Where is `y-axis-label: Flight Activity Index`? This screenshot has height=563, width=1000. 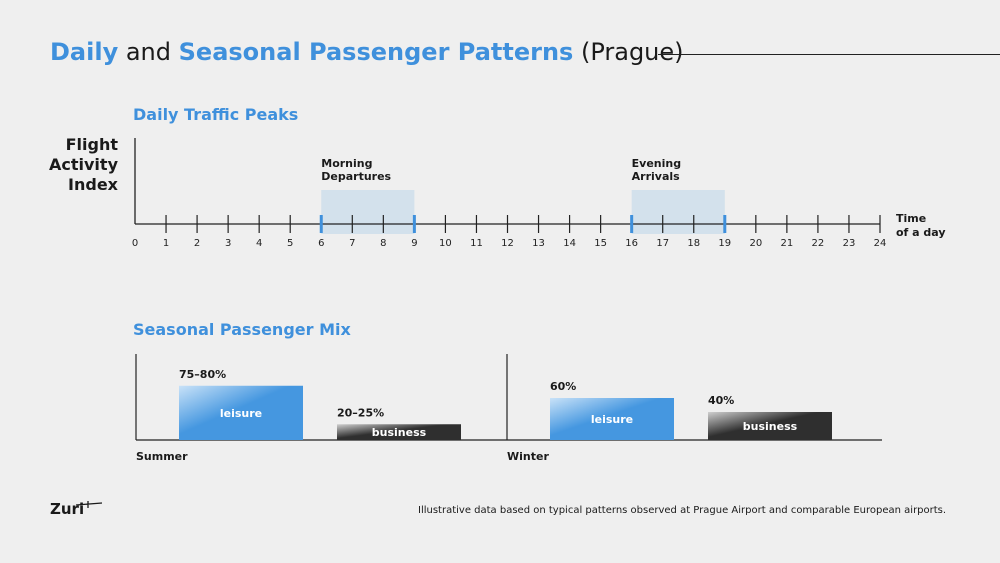
y-axis-label: Flight Activity Index is located at coordinates (83, 164).